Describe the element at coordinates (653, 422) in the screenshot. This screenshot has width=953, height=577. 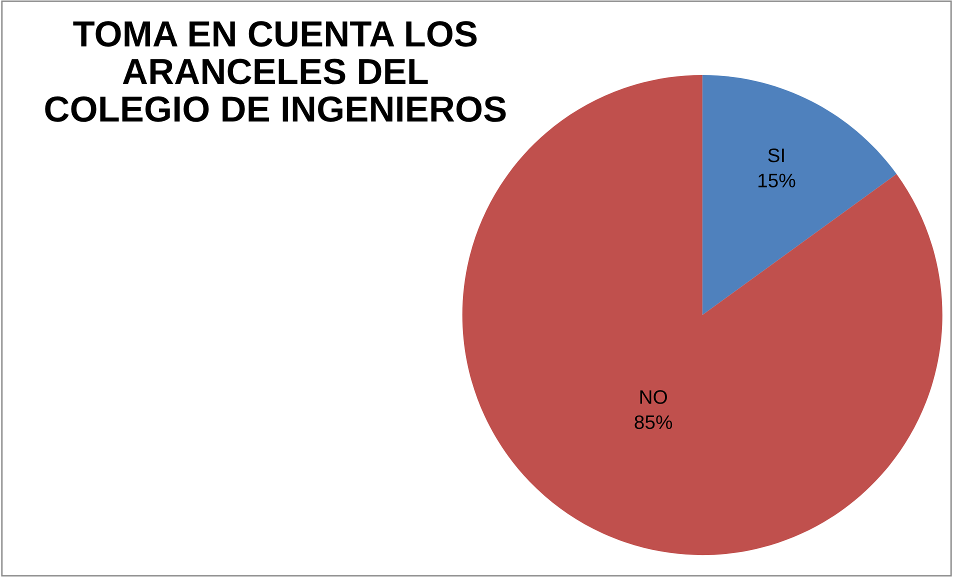
I see `data-label: 85%` at that location.